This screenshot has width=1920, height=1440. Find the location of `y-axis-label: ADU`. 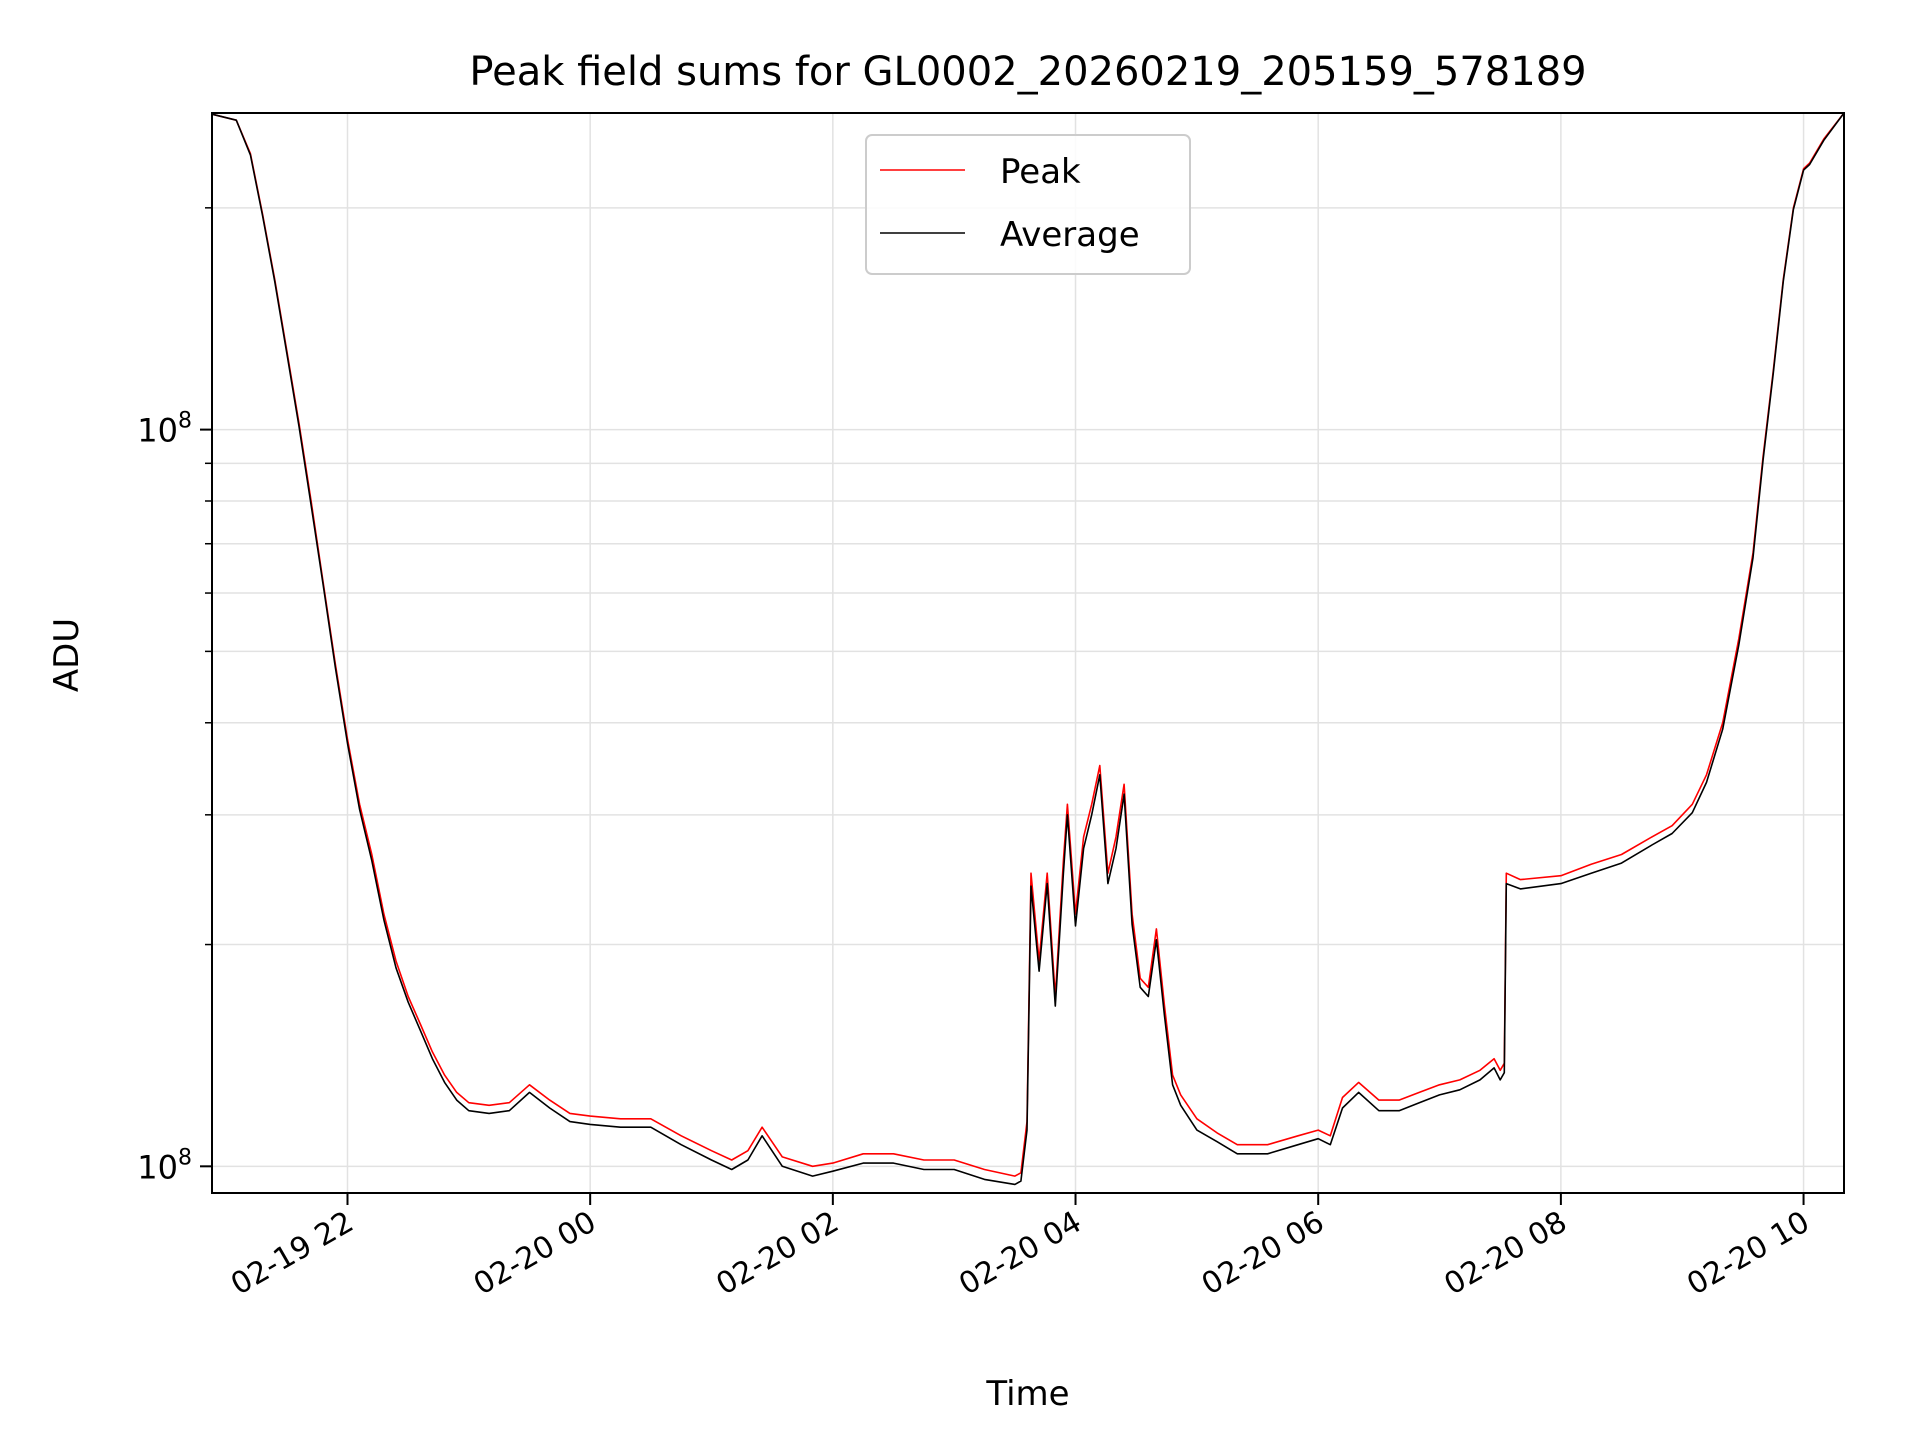

y-axis-label: ADU is located at coordinates (67, 655).